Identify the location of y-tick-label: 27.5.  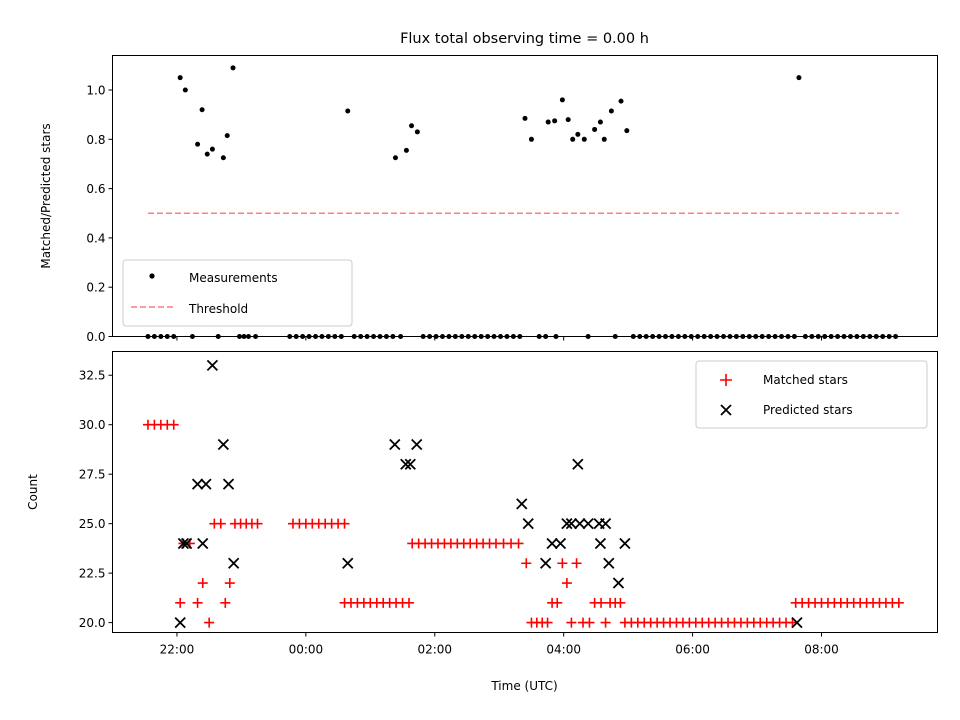
(92, 475).